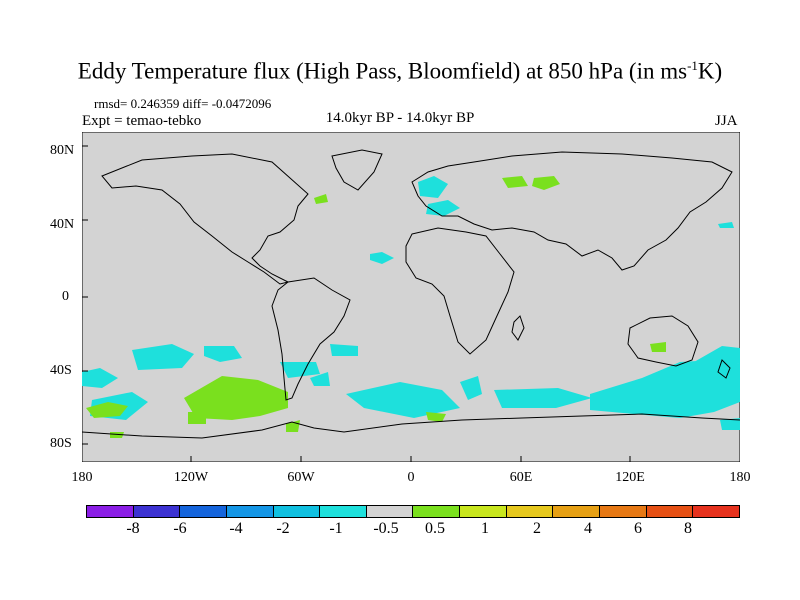  What do you see at coordinates (205, 219) in the screenshot?
I see `north-america-coast` at bounding box center [205, 219].